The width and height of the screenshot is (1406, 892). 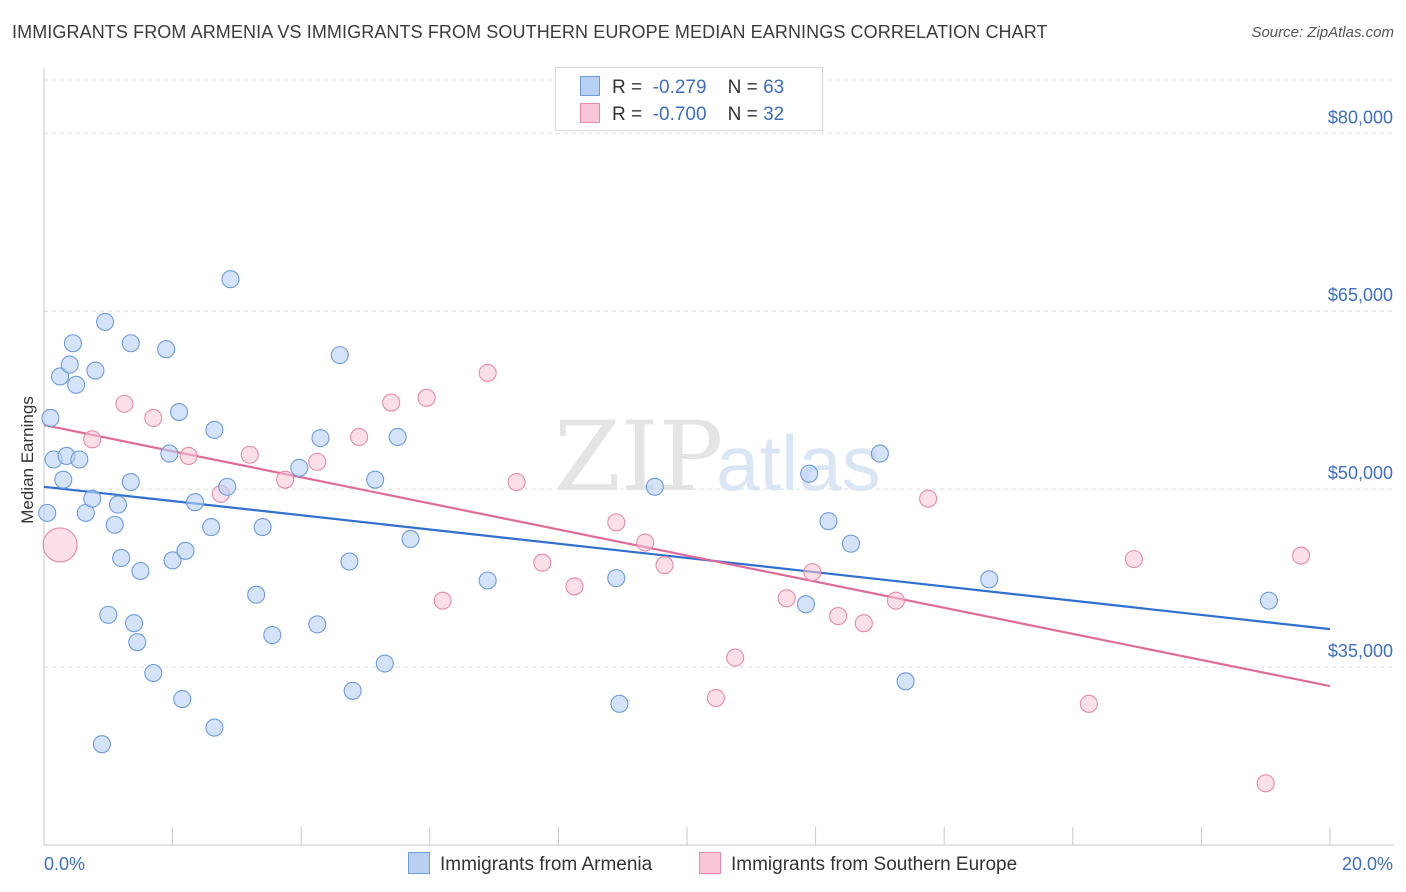 I want to click on legend-row-armenia: R = -0.279 N = 63, so click(x=682, y=87).